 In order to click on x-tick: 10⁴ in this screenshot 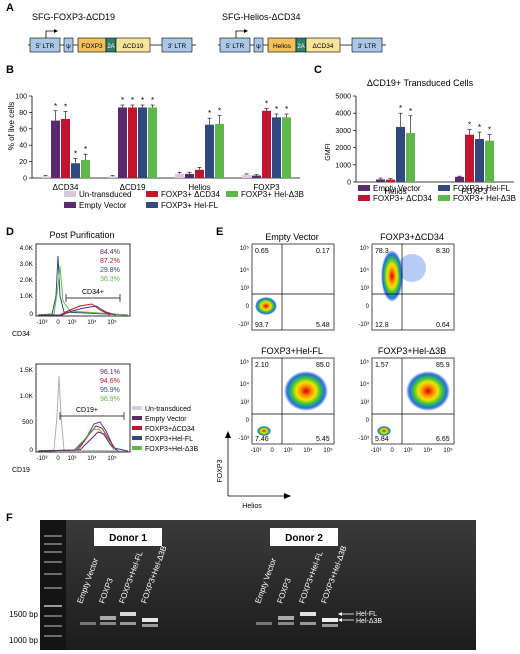, I will do `click(92, 322)`.